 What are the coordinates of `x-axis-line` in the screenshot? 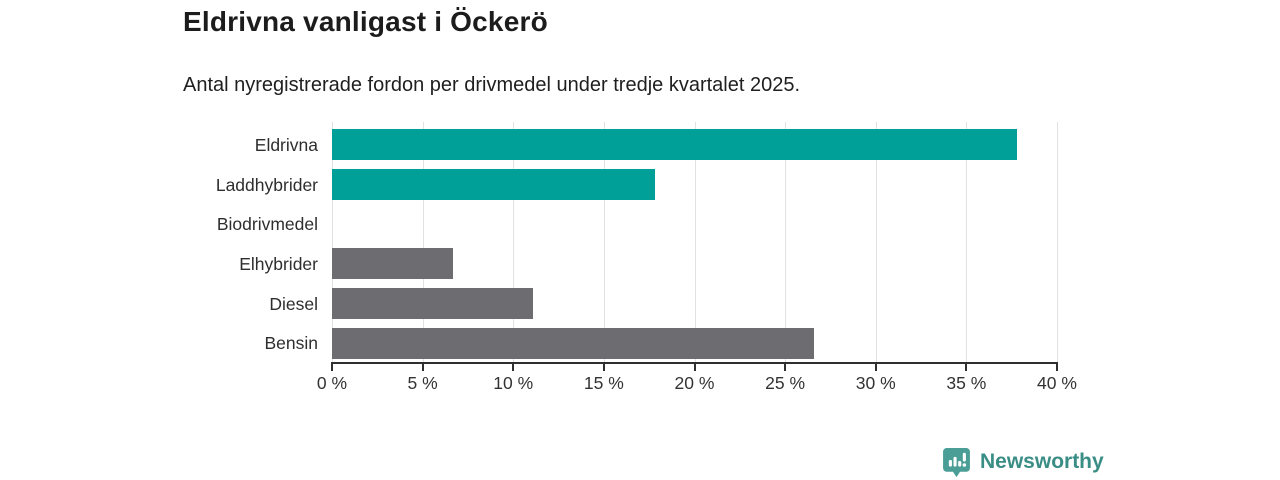 It's located at (694, 363).